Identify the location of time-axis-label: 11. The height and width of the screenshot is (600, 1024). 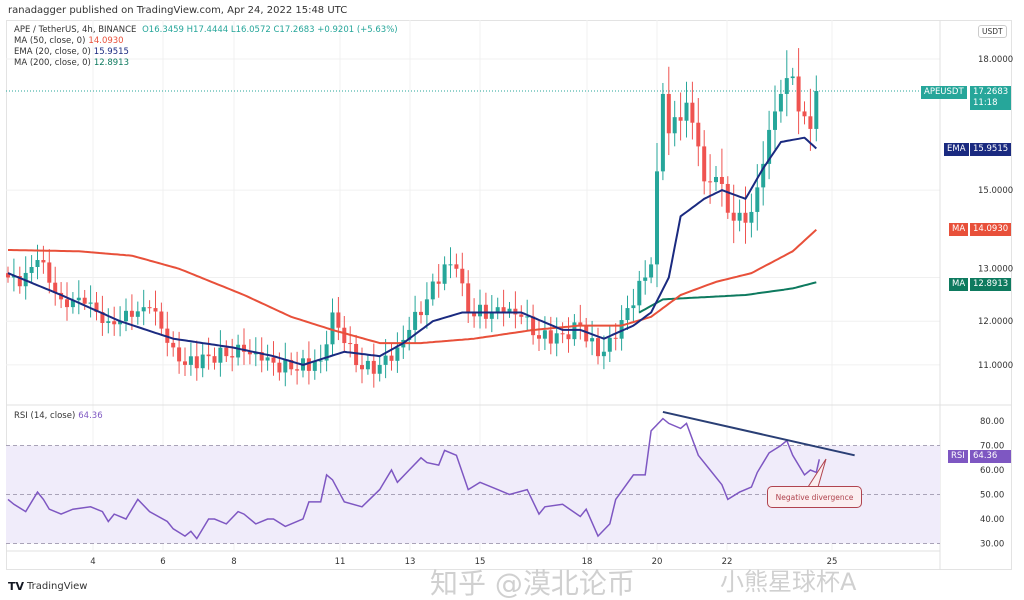
(340, 562).